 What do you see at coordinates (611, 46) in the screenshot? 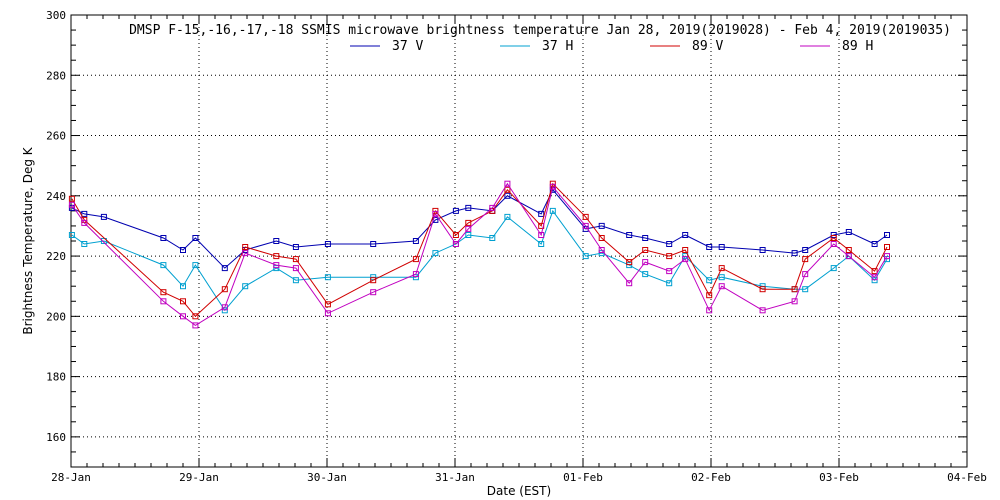
I see `legend: 37 V 37 H 89 V 89 H` at bounding box center [611, 46].